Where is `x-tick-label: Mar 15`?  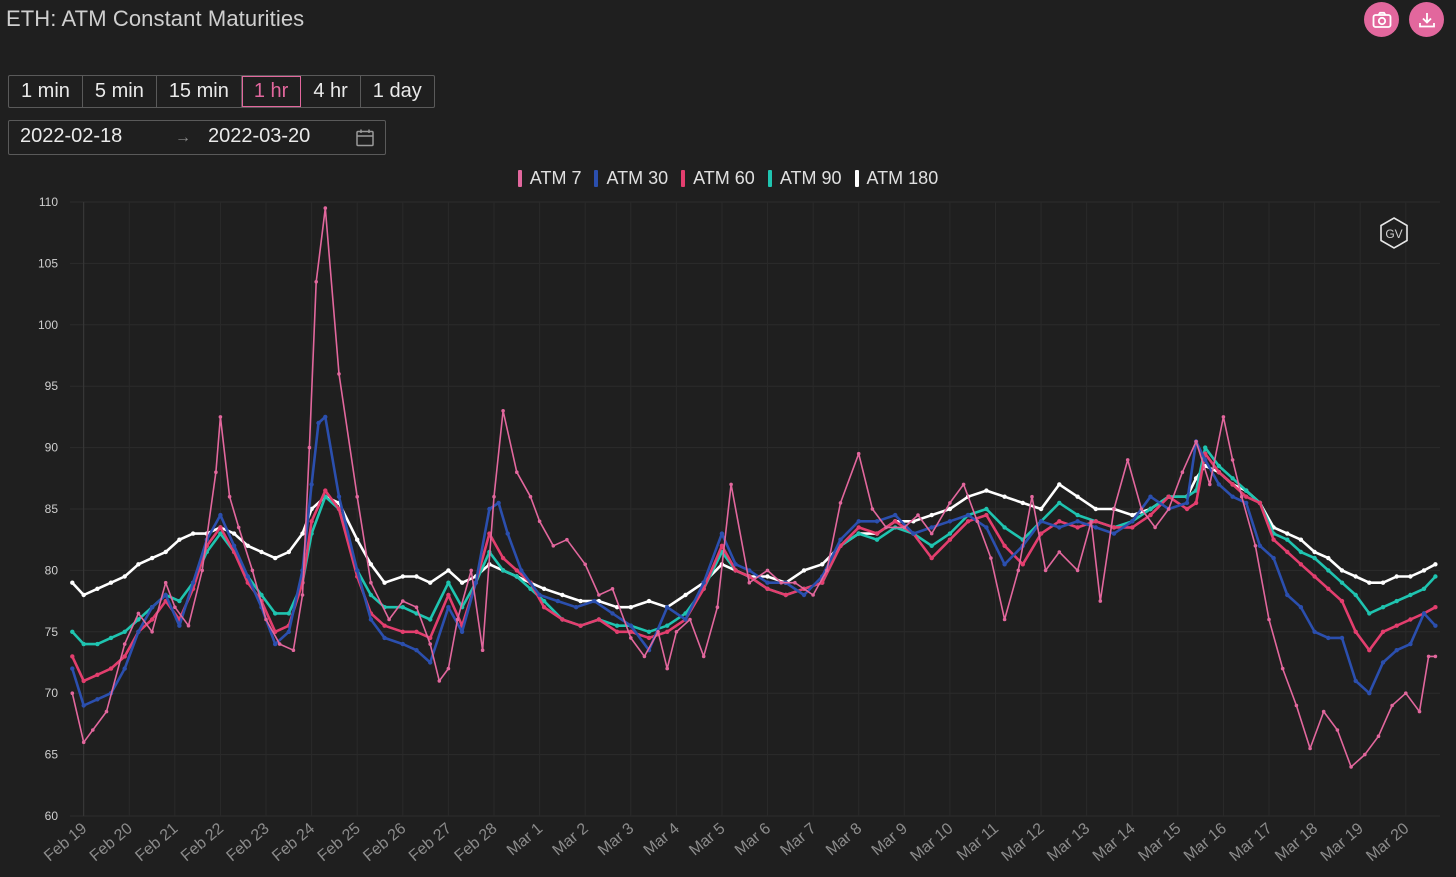
x-tick-label: Mar 15 is located at coordinates (1159, 842).